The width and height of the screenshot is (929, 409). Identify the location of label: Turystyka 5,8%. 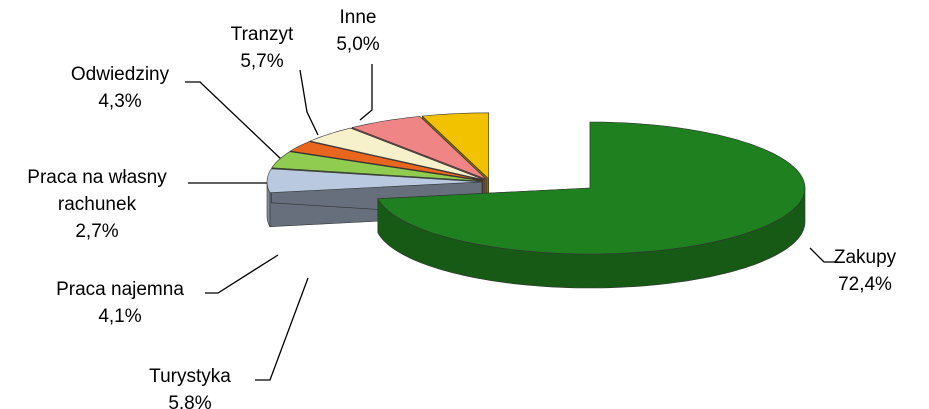
(190, 386).